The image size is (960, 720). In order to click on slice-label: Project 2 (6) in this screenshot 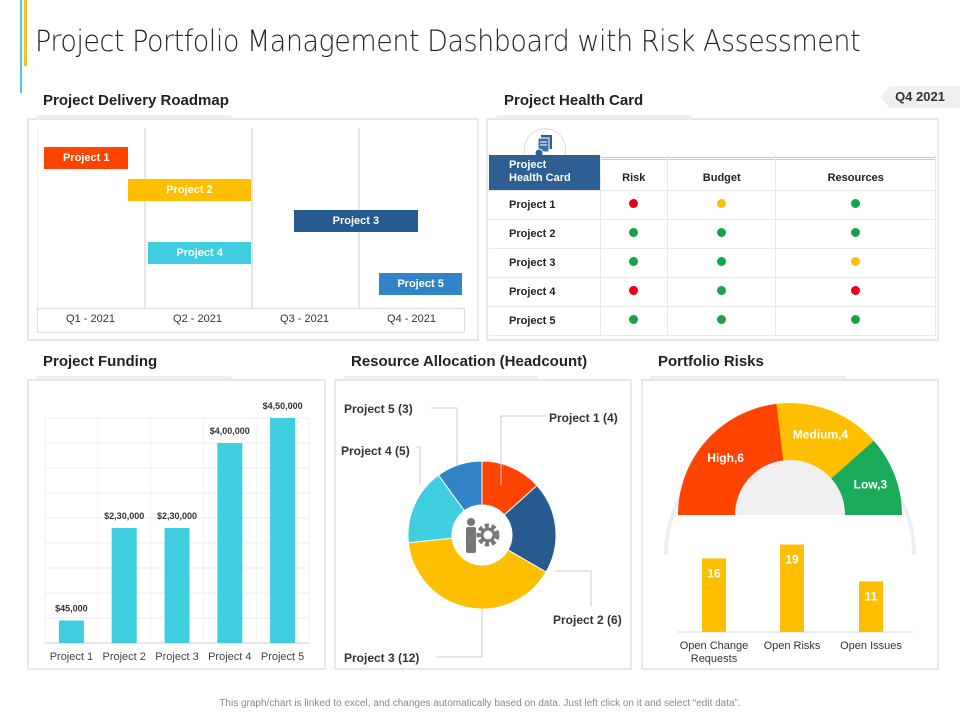, I will do `click(587, 620)`.